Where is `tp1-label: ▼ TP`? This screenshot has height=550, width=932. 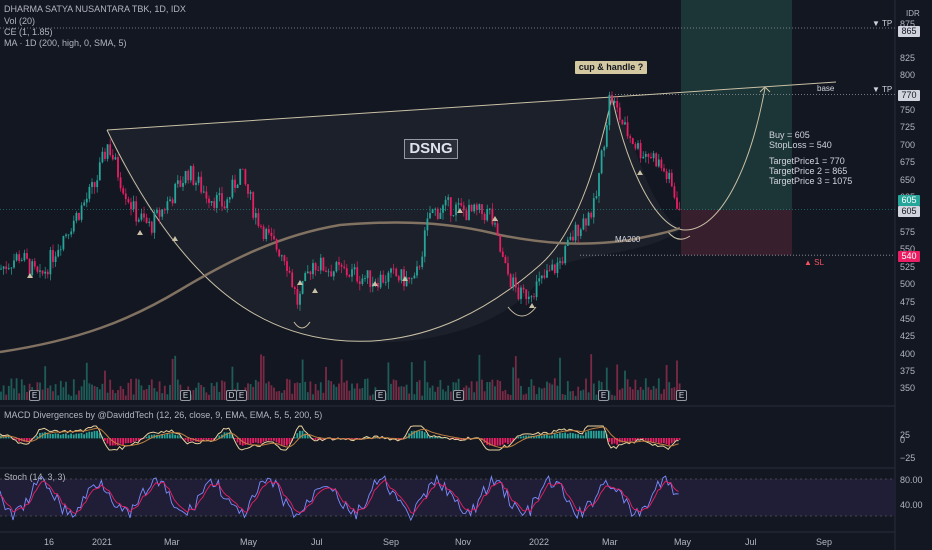 tp1-label: ▼ TP is located at coordinates (882, 89).